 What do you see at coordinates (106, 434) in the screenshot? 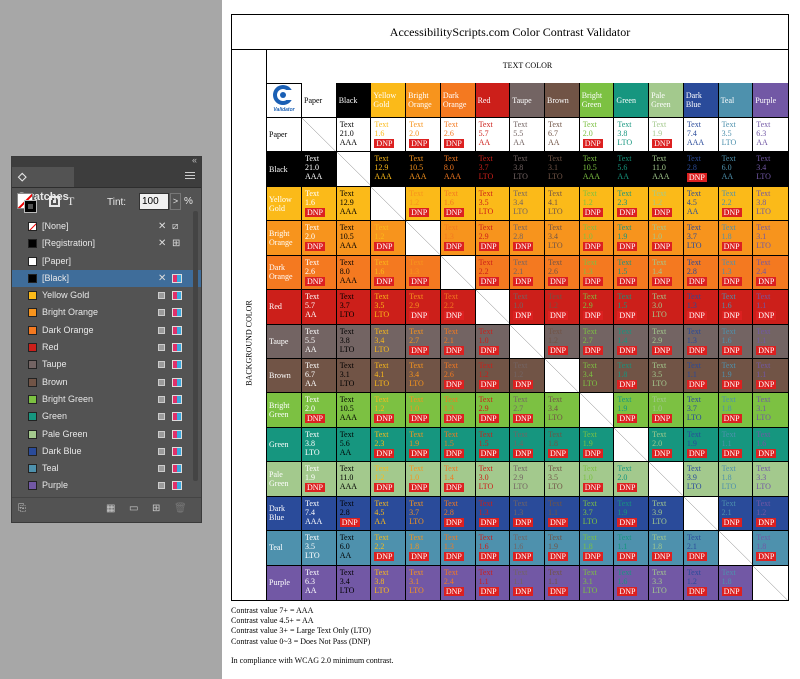
I see `swatch-row: Pale Green` at bounding box center [106, 434].